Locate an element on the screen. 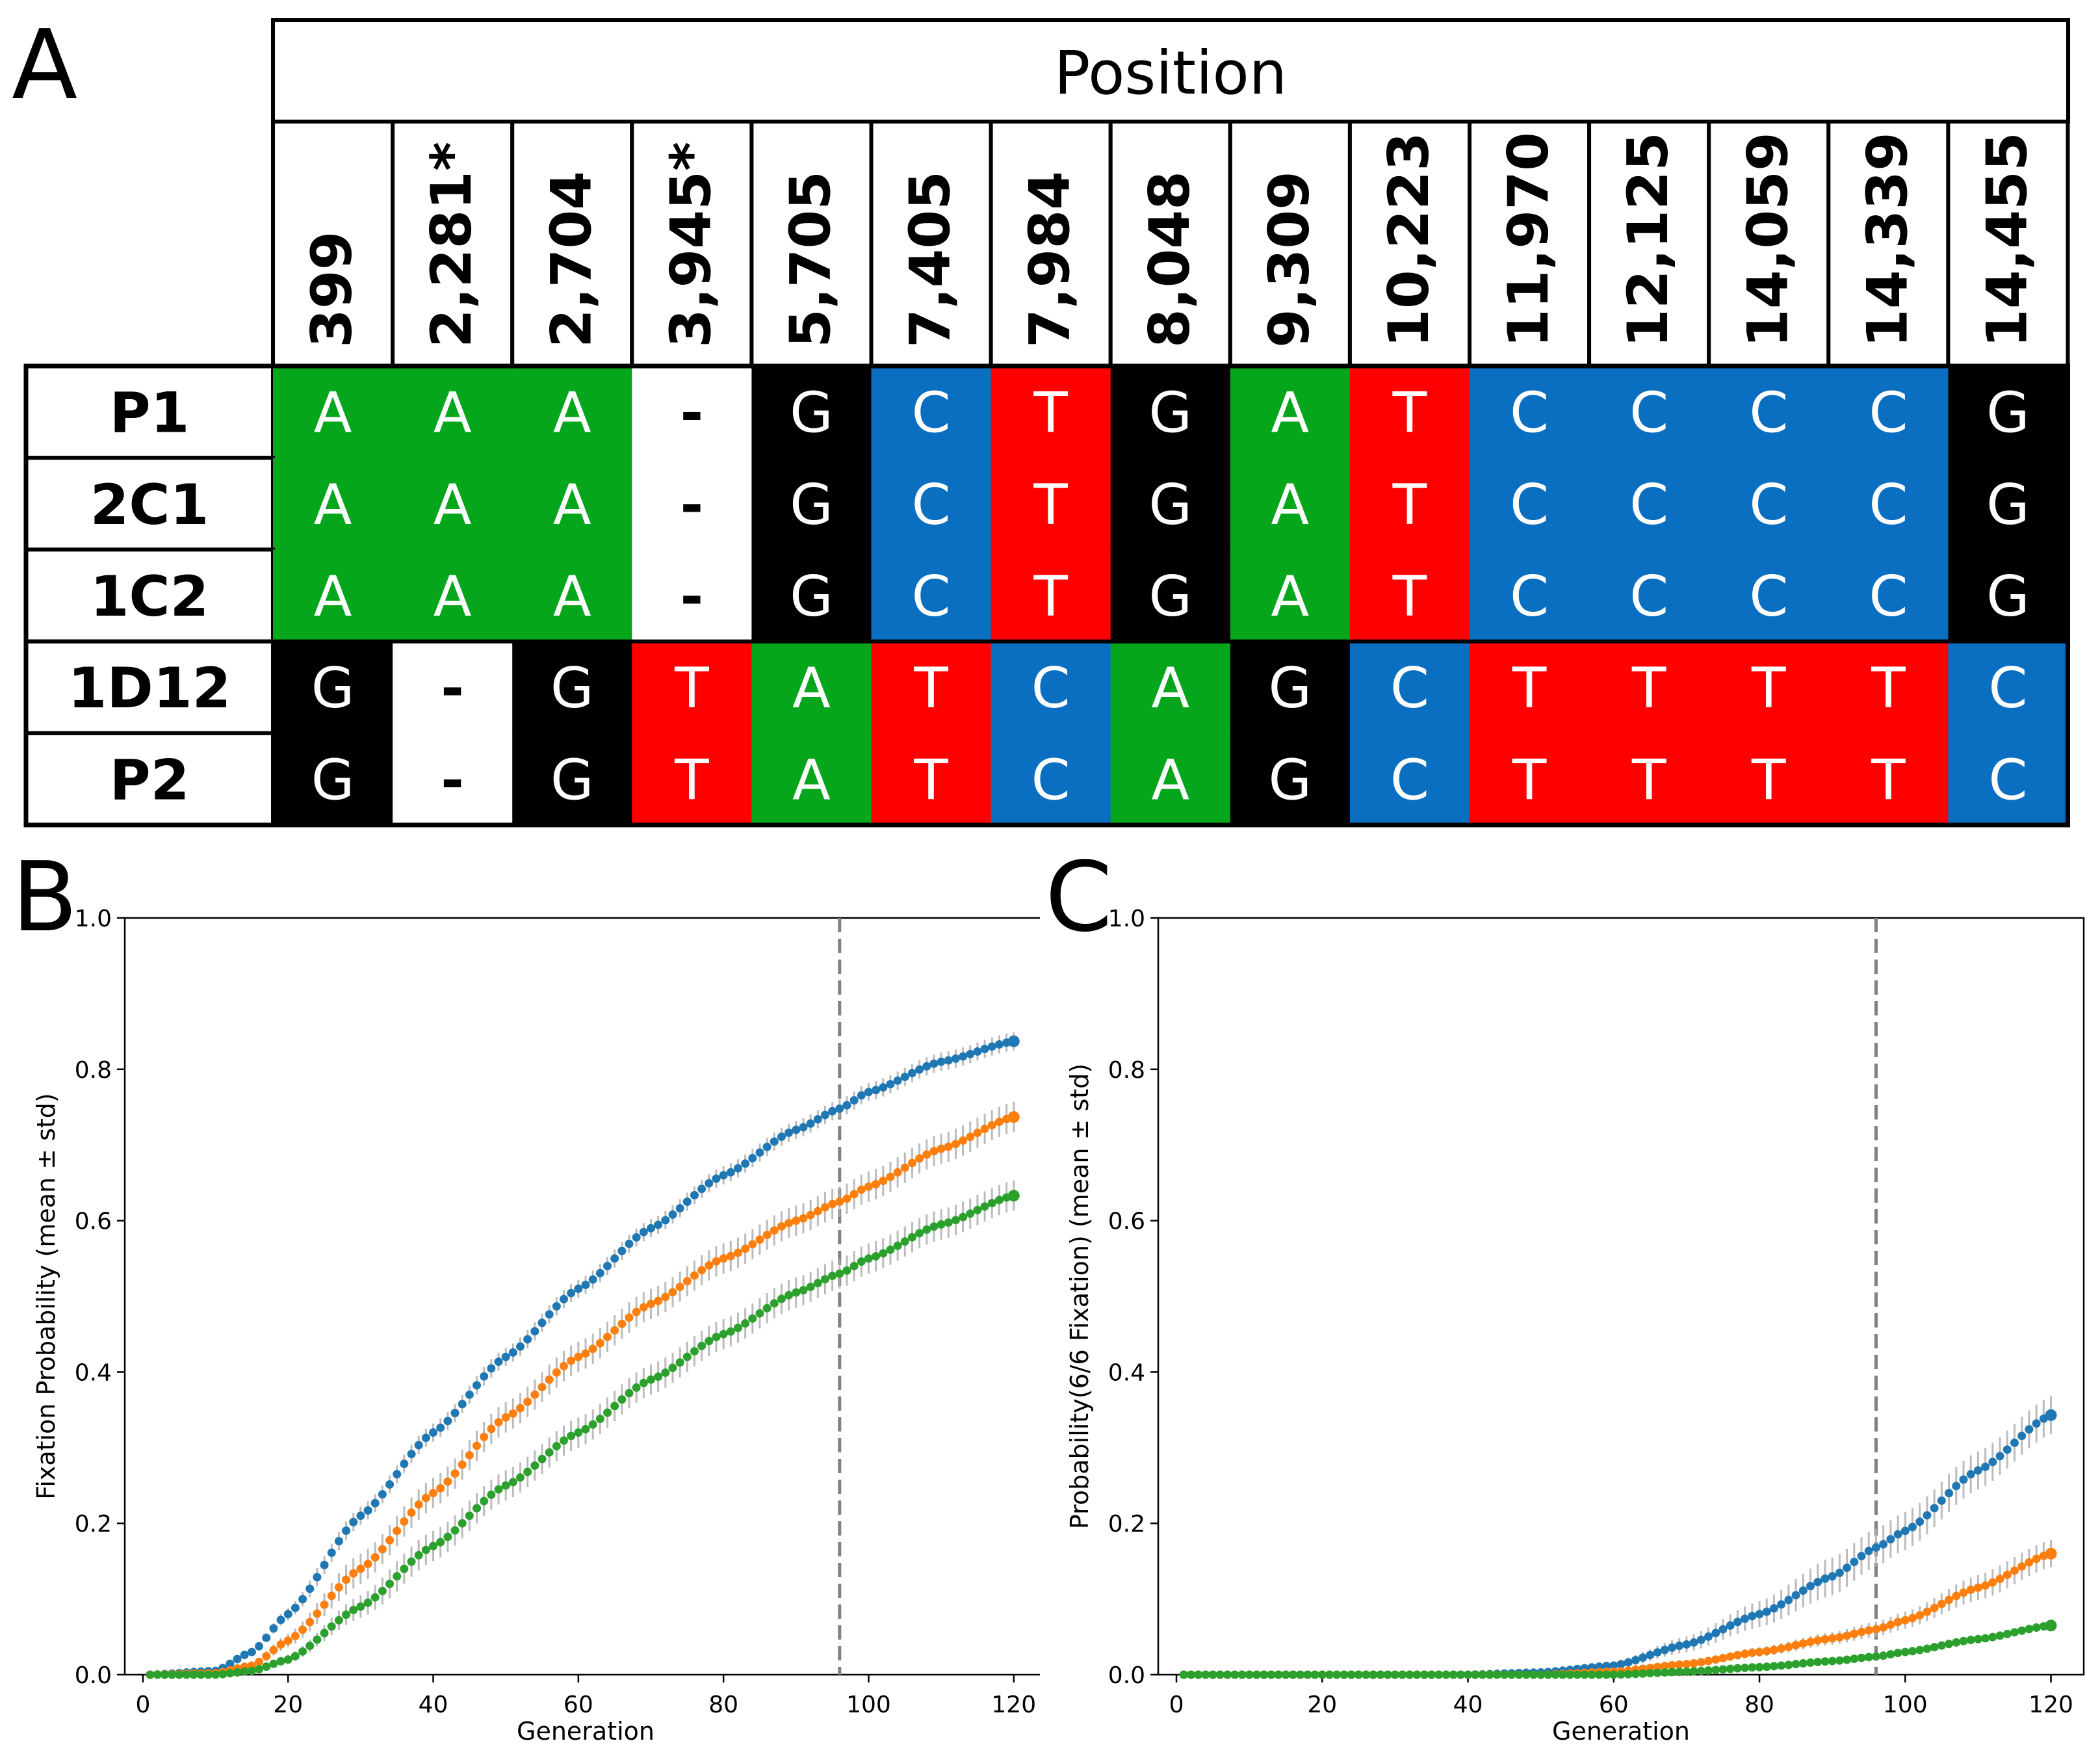 Image resolution: width=2100 pixels, height=1754 pixels. row-label: P2 is located at coordinates (150, 780).